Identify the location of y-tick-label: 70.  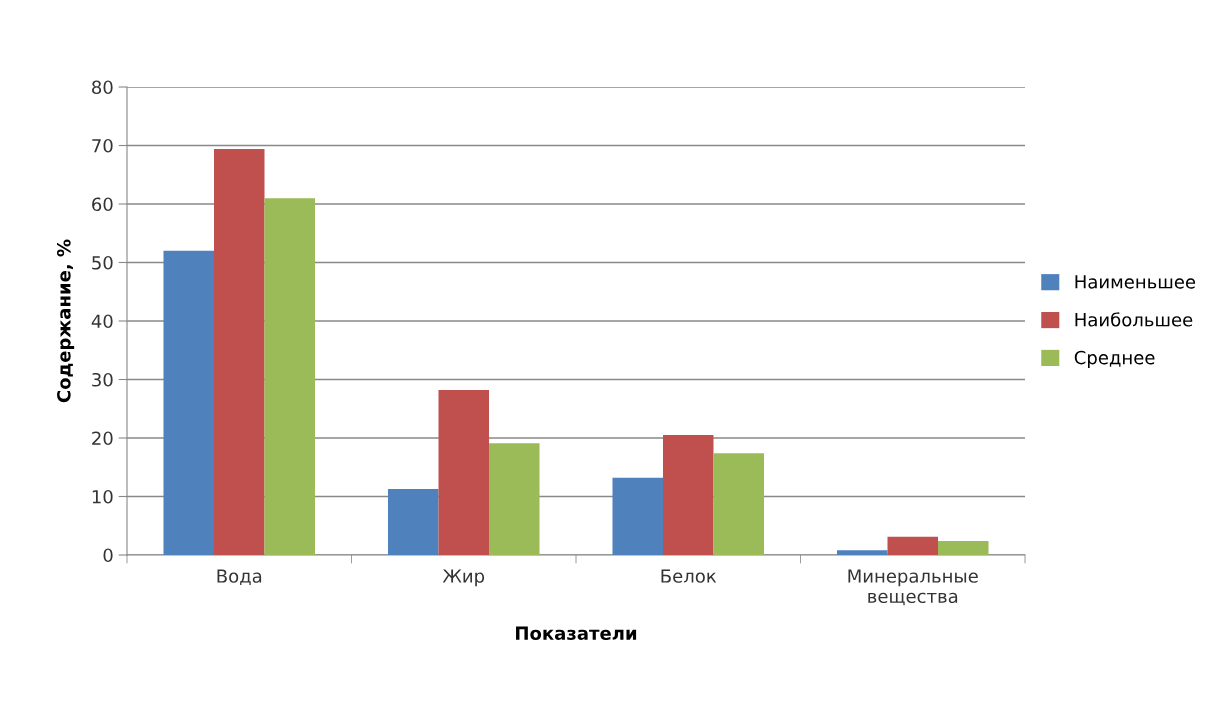
(102, 145).